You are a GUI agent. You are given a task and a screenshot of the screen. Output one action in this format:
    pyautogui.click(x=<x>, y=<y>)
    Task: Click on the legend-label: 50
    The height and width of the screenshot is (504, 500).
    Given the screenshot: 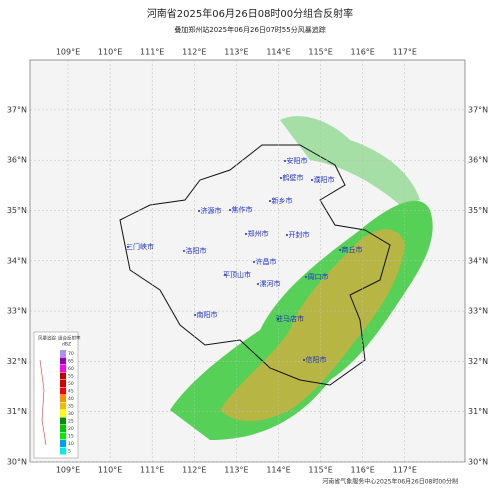 What is the action you would take?
    pyautogui.click(x=71, y=384)
    